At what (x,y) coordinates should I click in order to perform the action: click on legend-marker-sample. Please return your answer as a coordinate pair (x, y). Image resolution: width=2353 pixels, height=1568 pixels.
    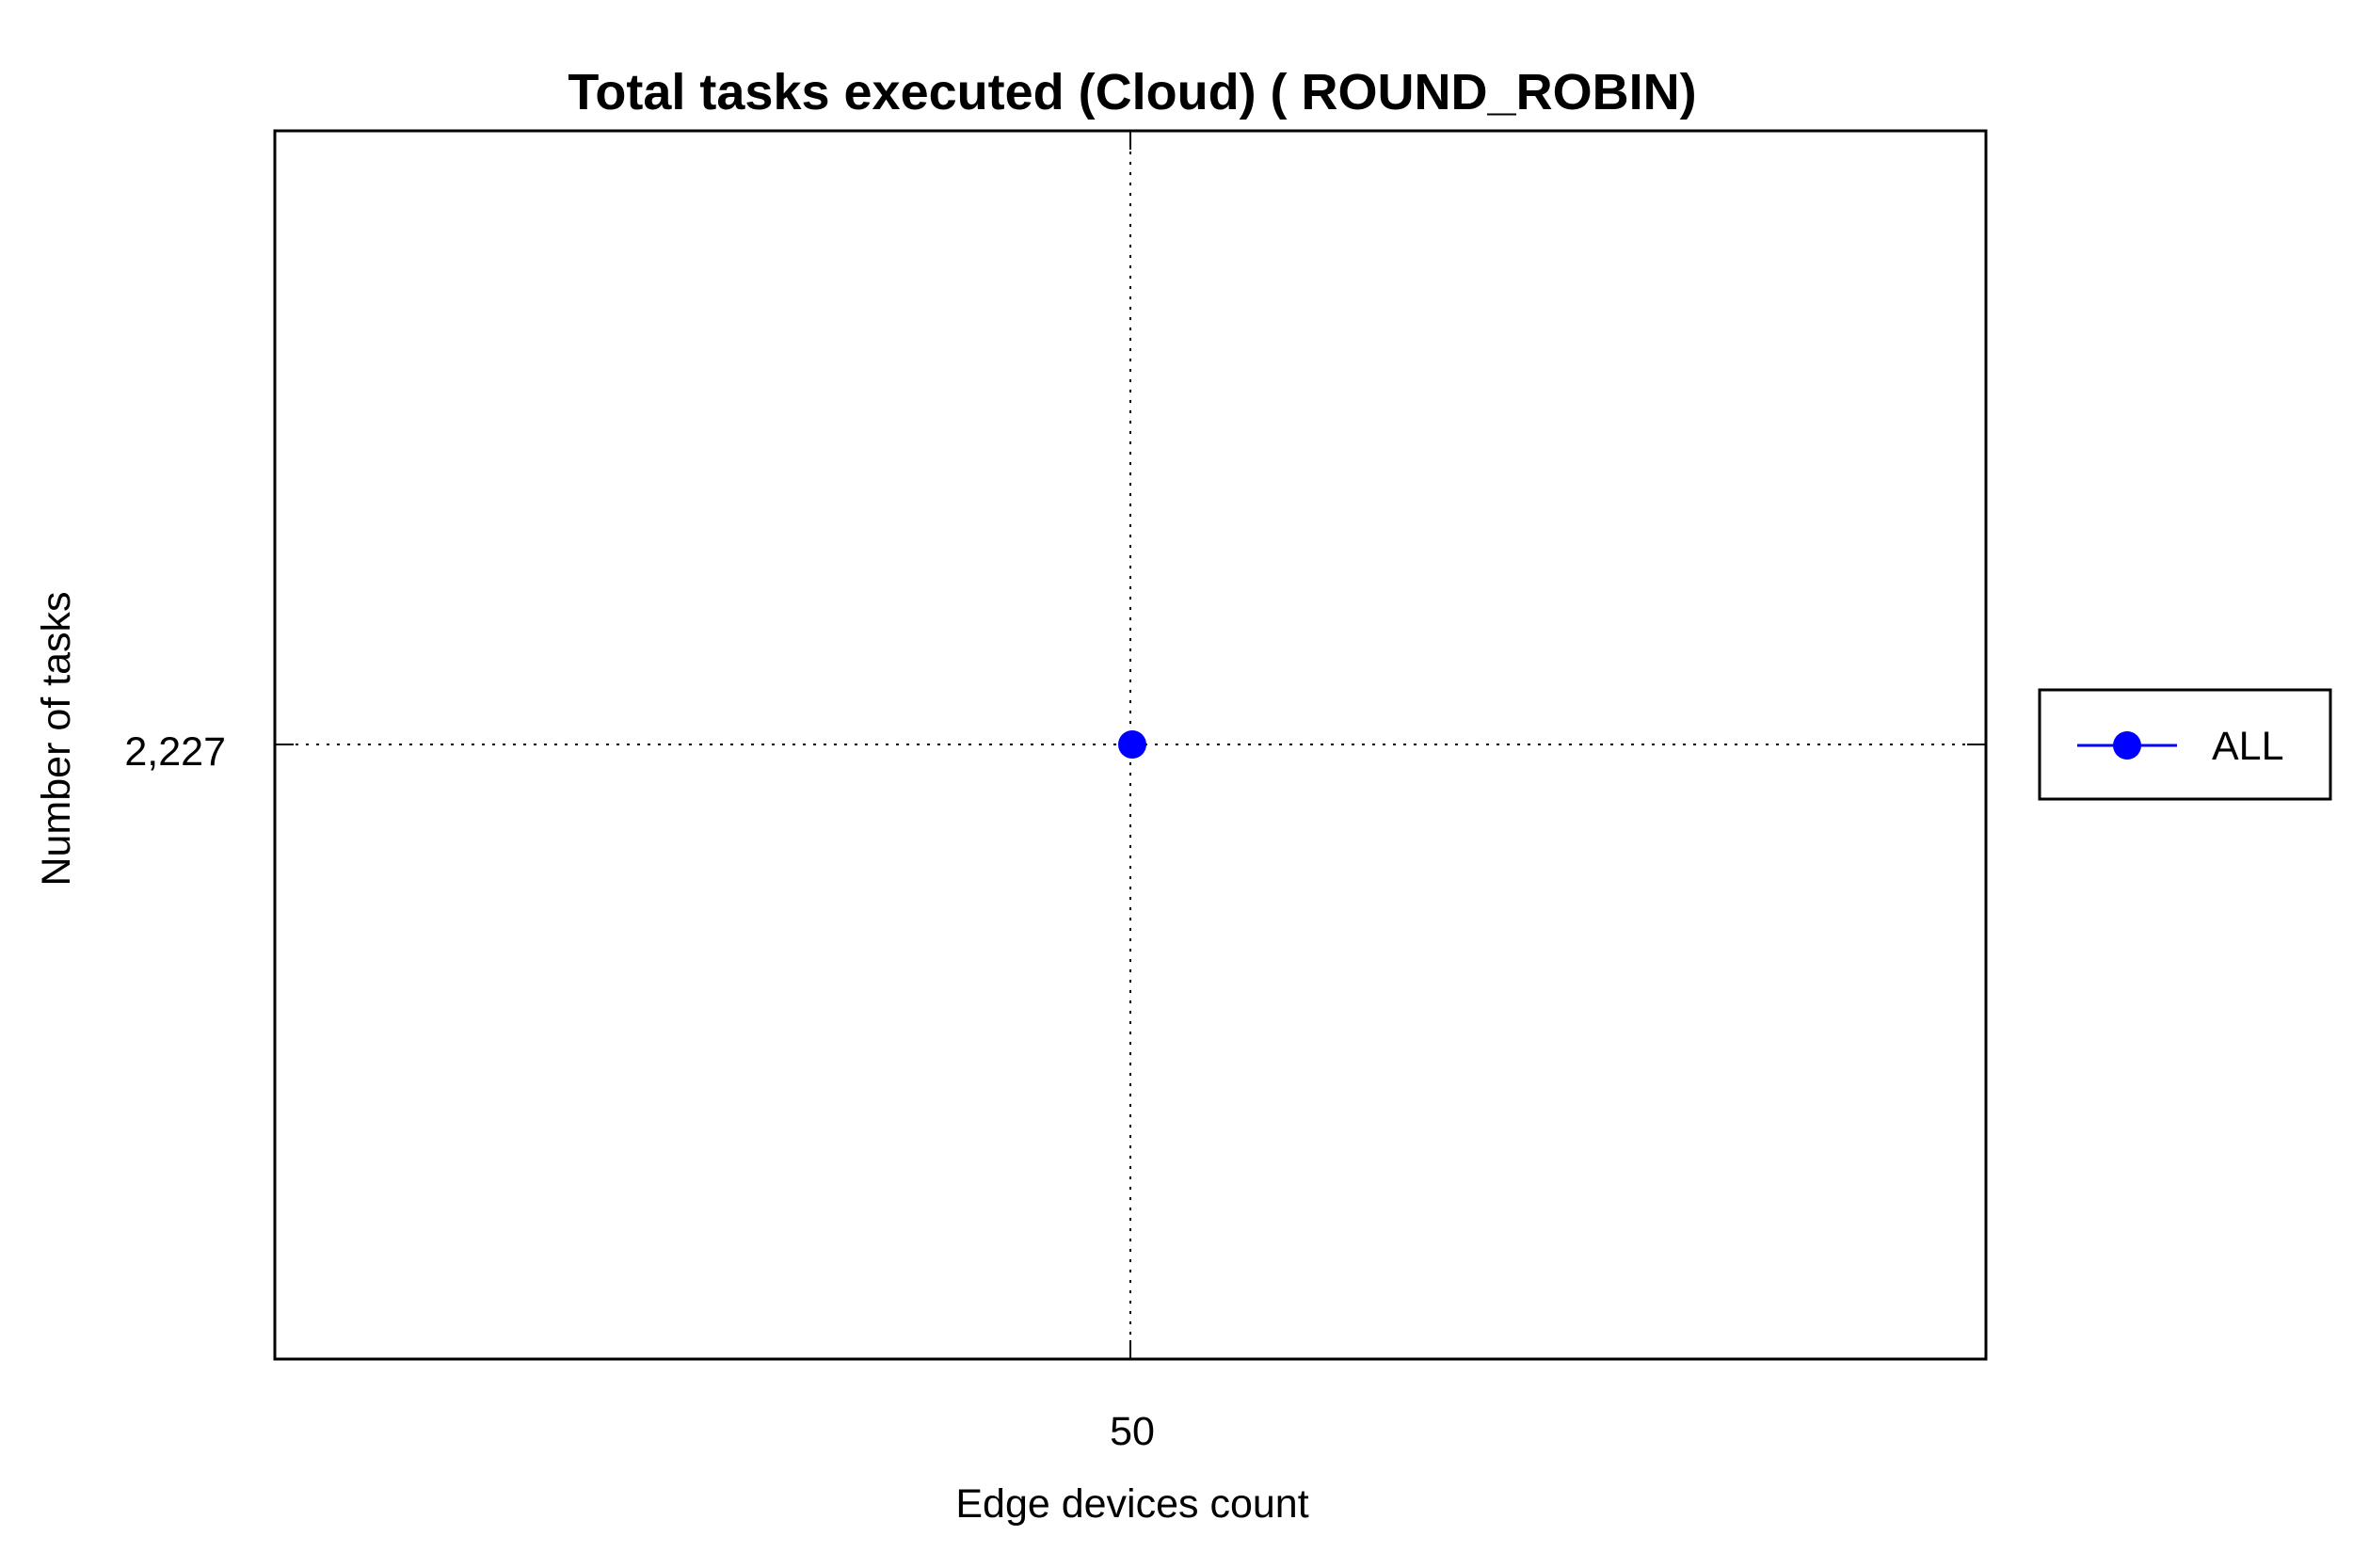
    Looking at the image, I should click on (2127, 745).